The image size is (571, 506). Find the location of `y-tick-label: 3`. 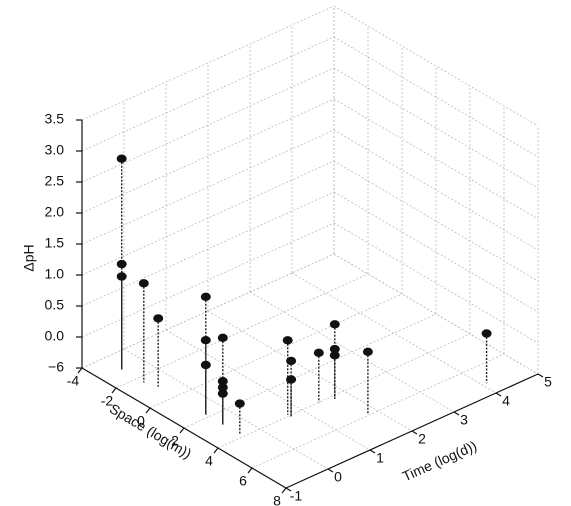

y-tick-label: 3 is located at coordinates (464, 420).